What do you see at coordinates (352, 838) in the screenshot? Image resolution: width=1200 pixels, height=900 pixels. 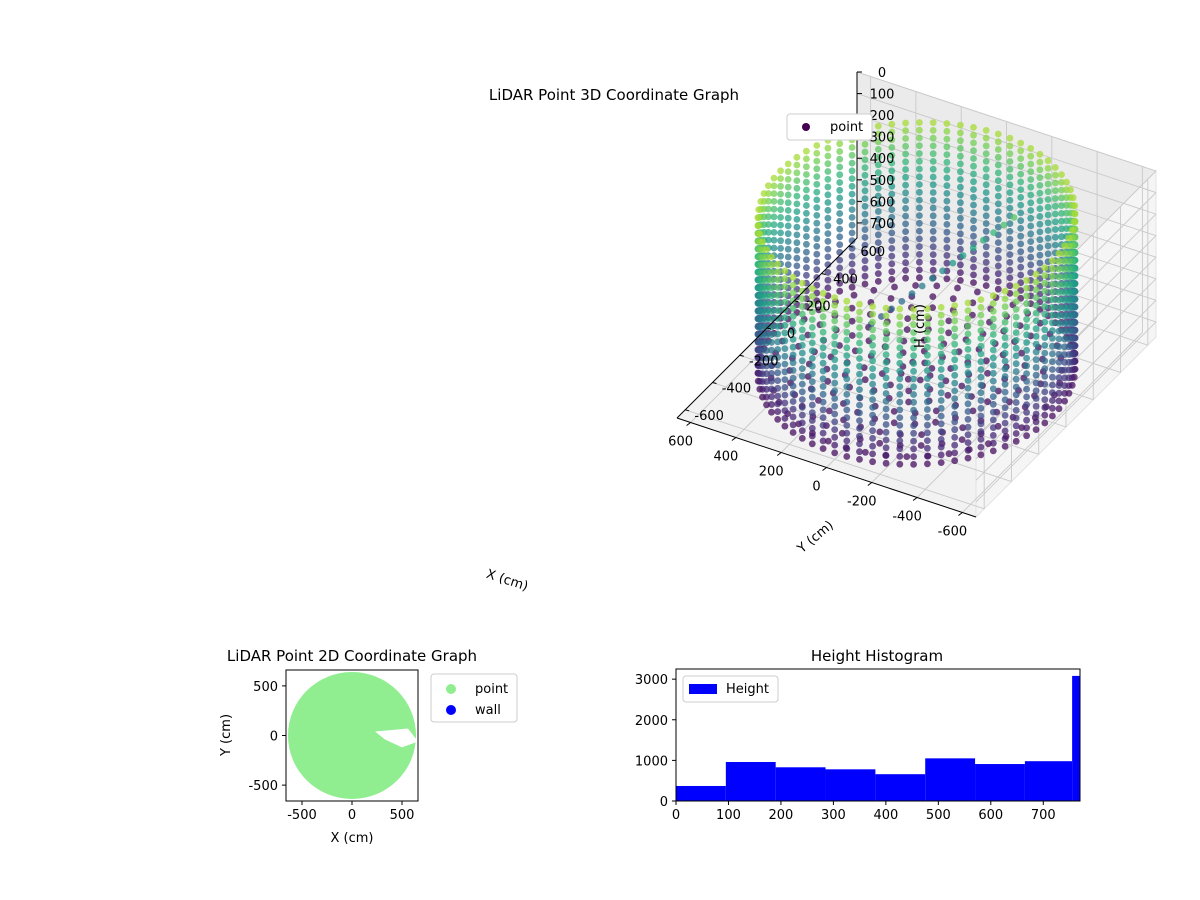 I see `chart-2d-xlabel: X (cm)` at bounding box center [352, 838].